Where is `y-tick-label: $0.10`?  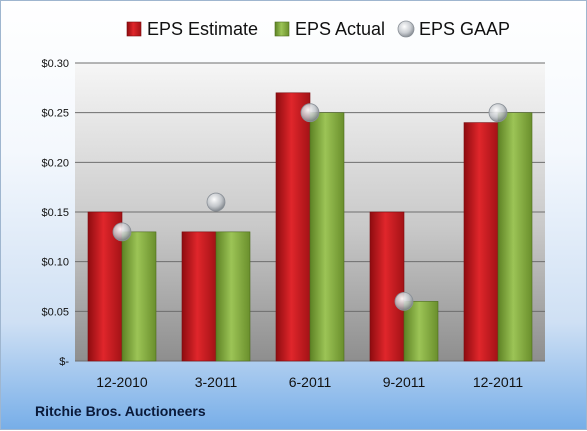 y-tick-label: $0.10 is located at coordinates (55, 263).